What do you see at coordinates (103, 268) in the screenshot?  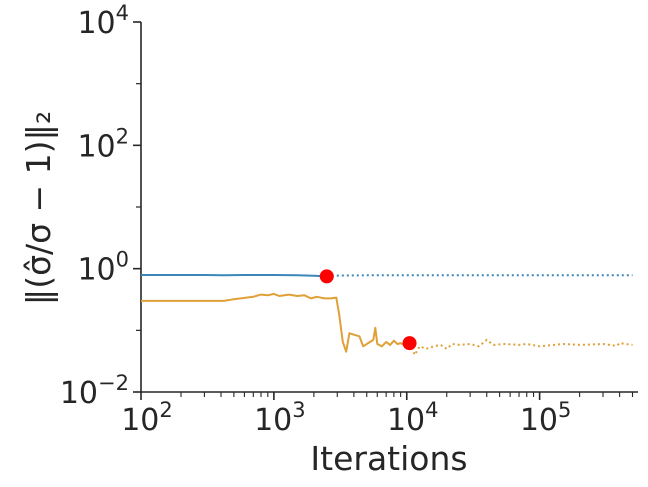 I see `y-tick-label: 10⁰` at bounding box center [103, 268].